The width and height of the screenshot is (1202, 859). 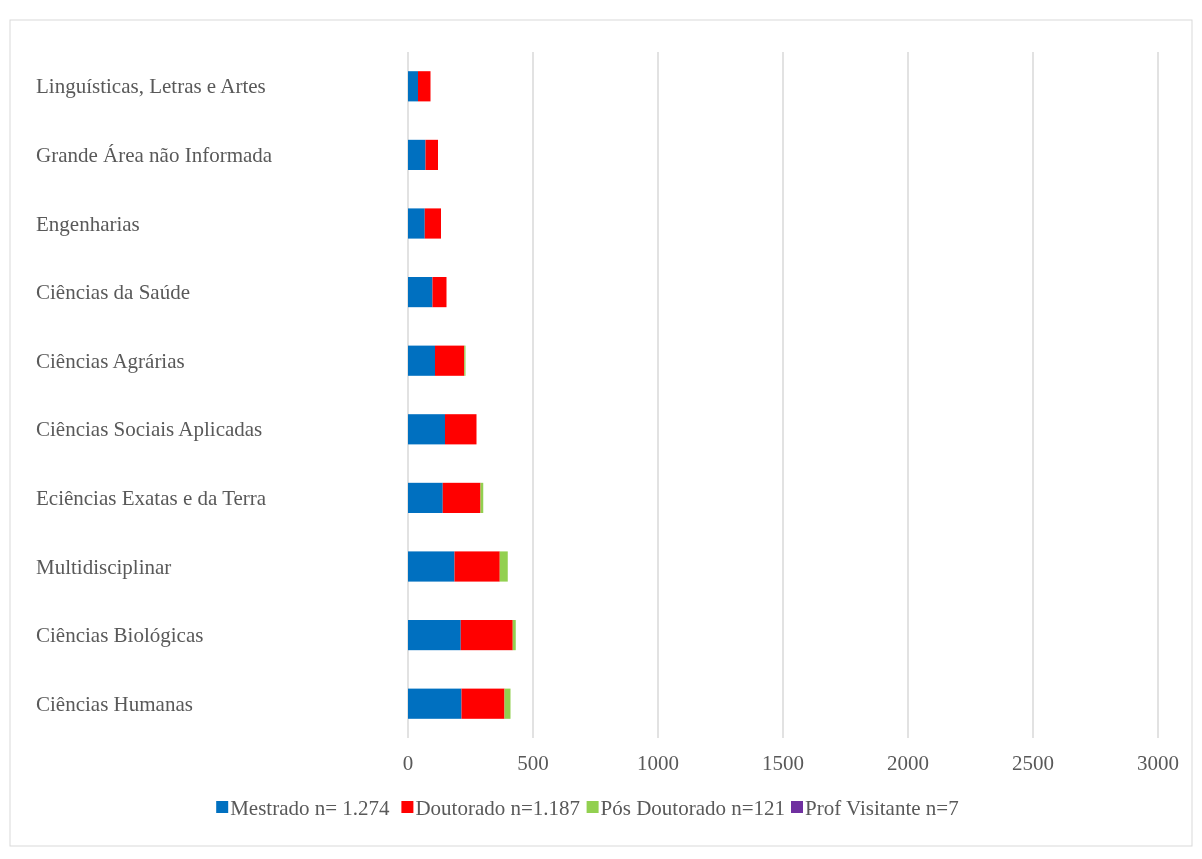 What do you see at coordinates (882, 808) in the screenshot?
I see `legend-label: Prof Visitante n=7` at bounding box center [882, 808].